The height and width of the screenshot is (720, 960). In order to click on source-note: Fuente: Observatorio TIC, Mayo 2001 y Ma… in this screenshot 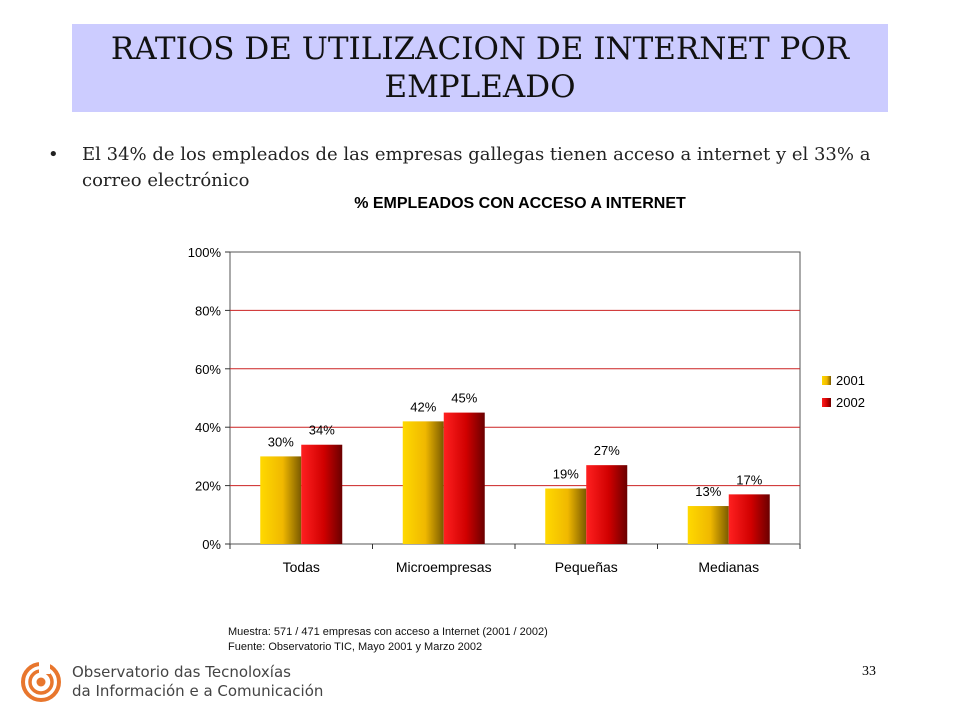, I will do `click(355, 647)`.